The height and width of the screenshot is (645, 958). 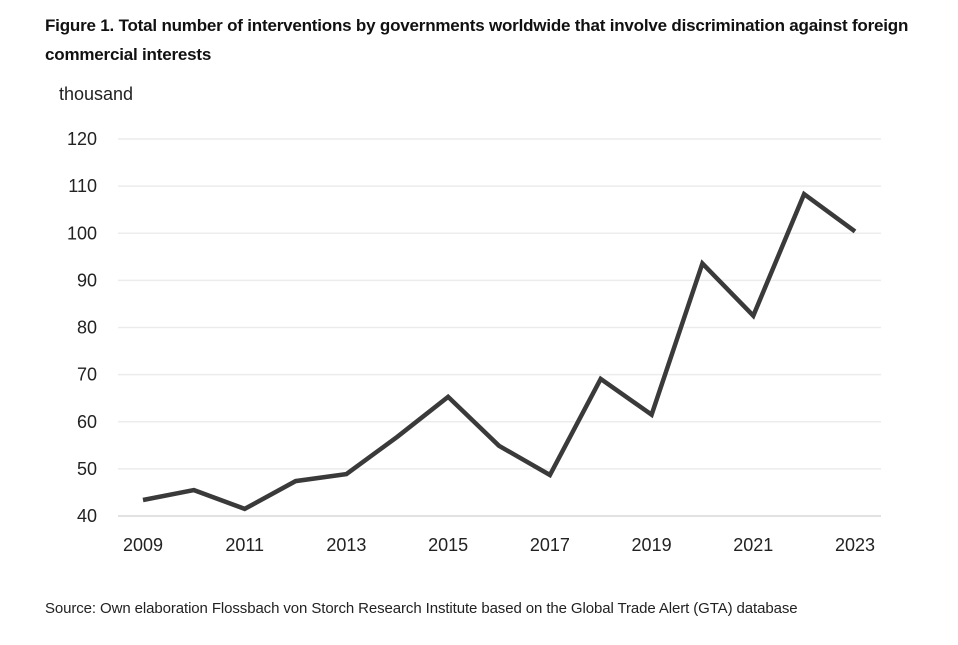 I want to click on x-axis-ticks: 2009 2011 2013 2015 2017 2019 2021 2023, so click(x=499, y=545).